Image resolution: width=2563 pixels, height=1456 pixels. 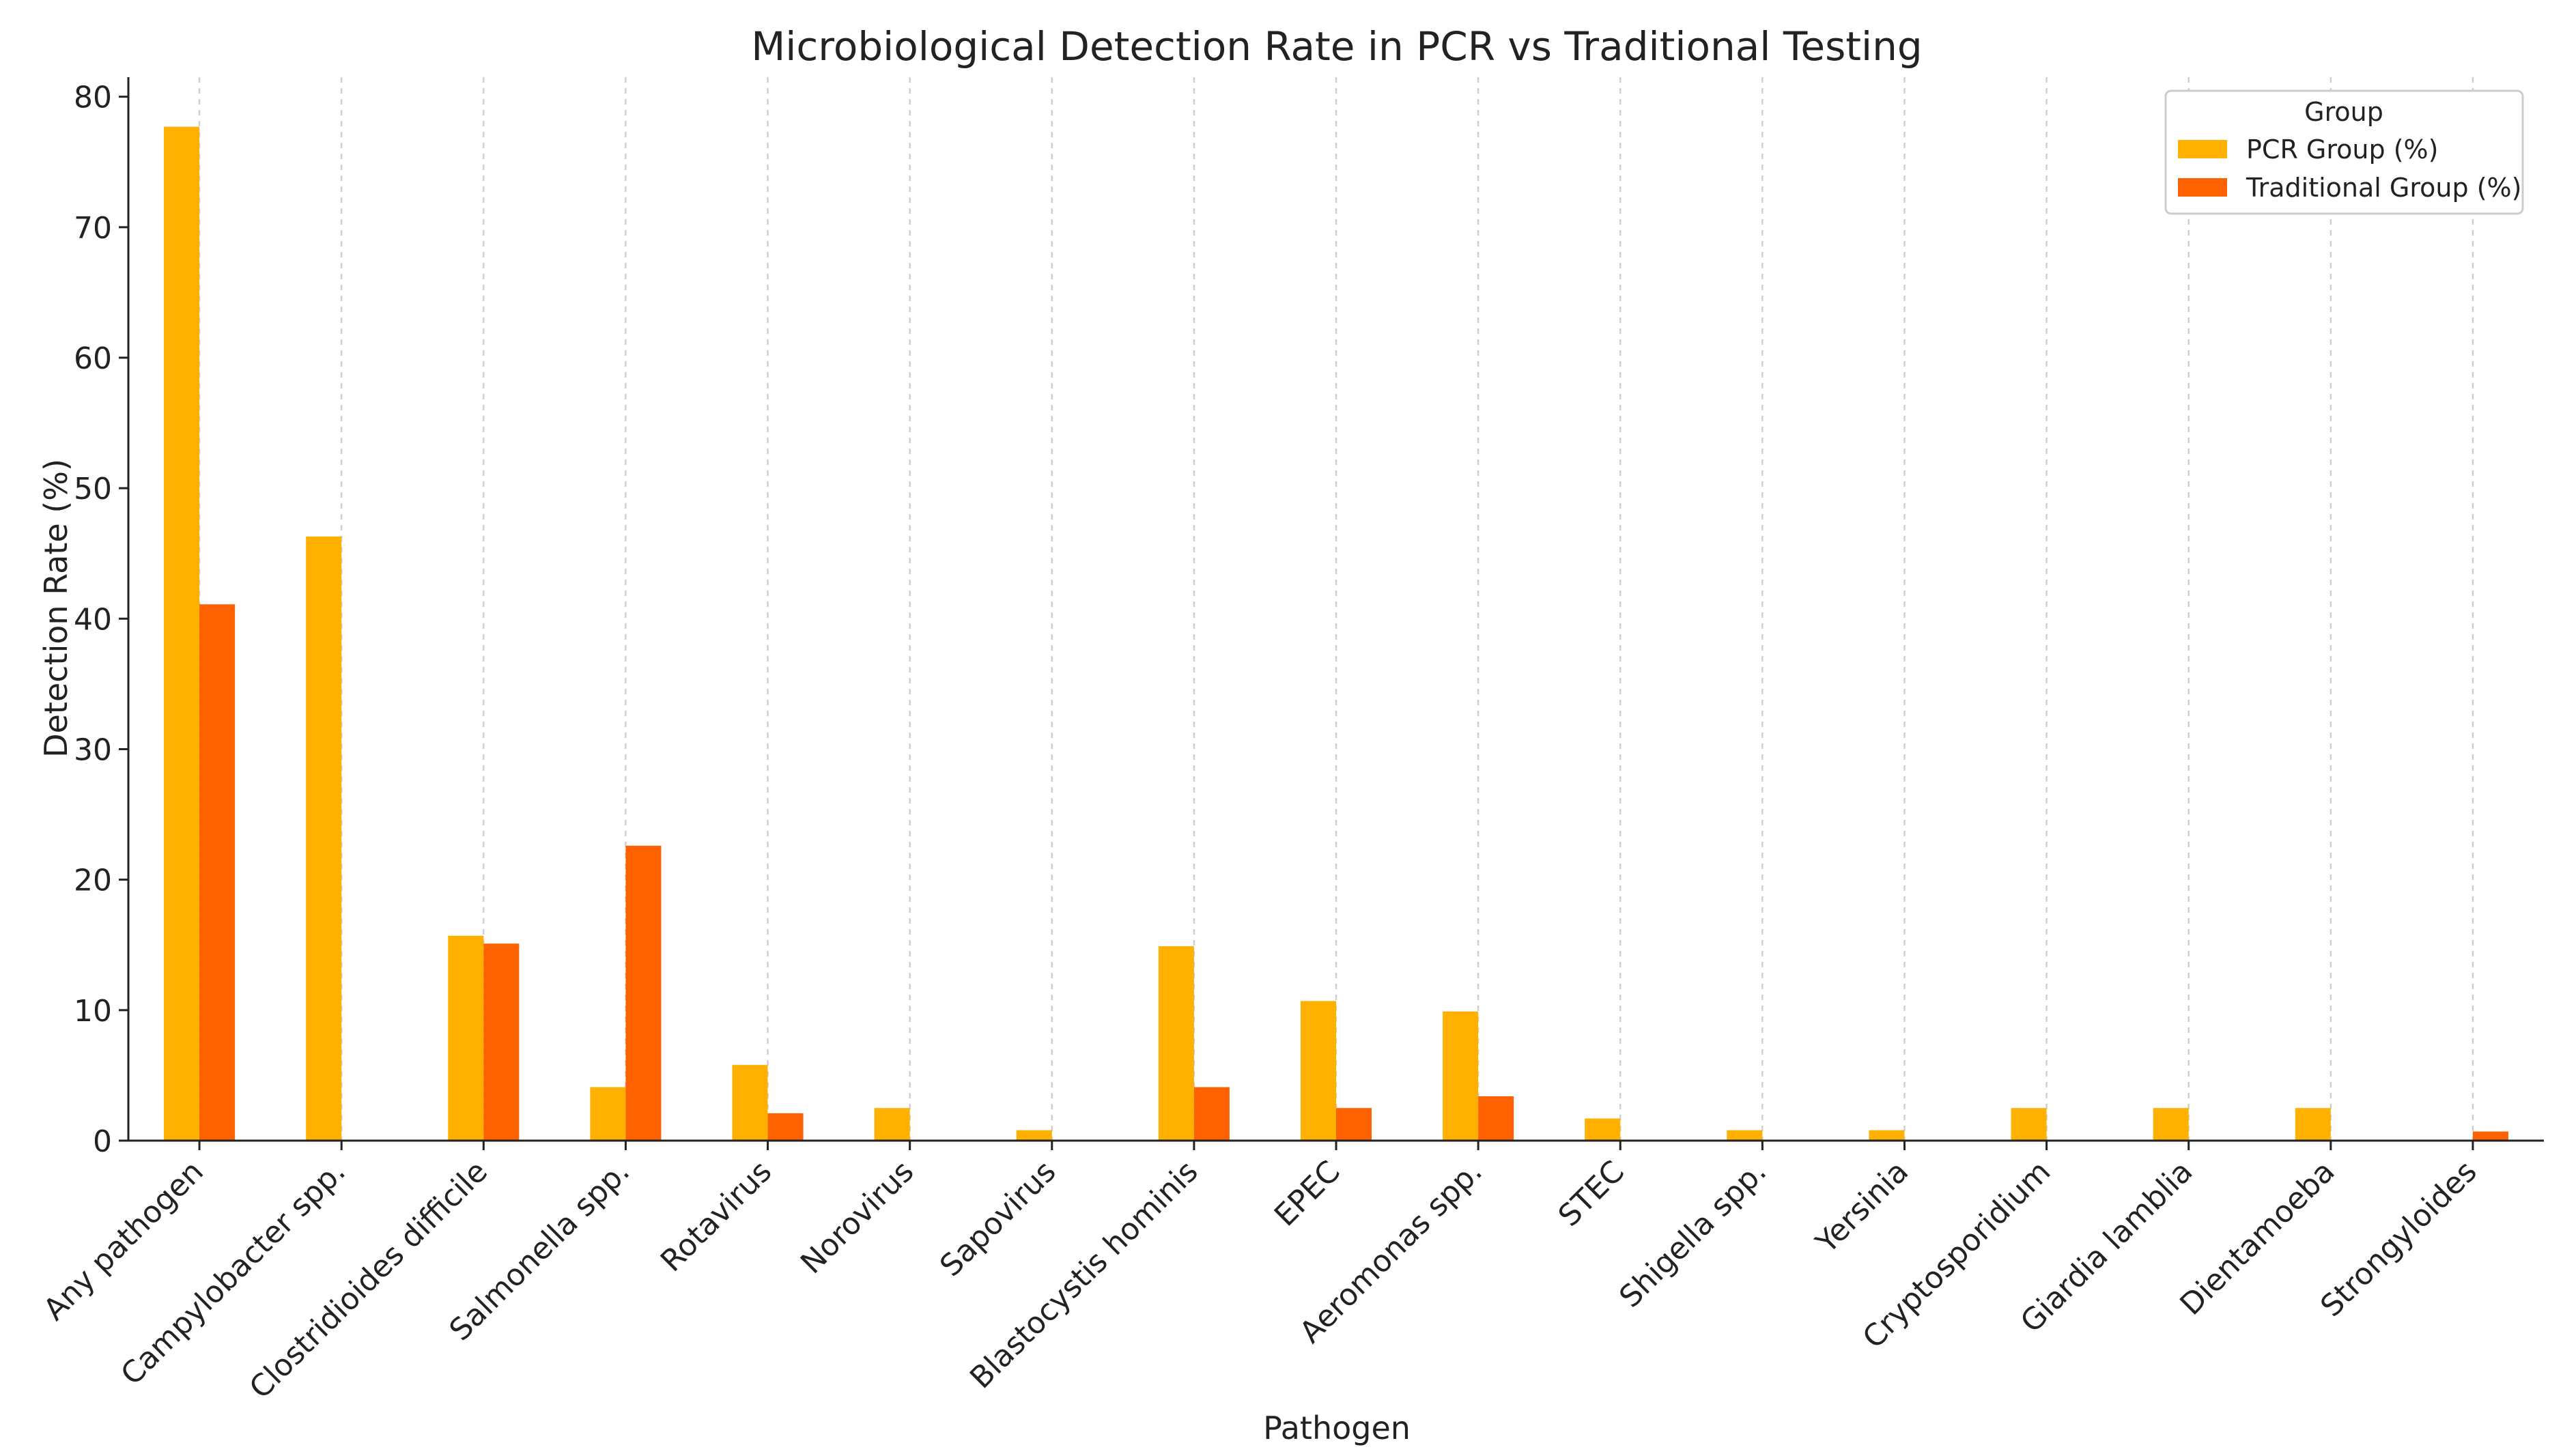 What do you see at coordinates (93, 880) in the screenshot?
I see `y-tick-label-20: 20` at bounding box center [93, 880].